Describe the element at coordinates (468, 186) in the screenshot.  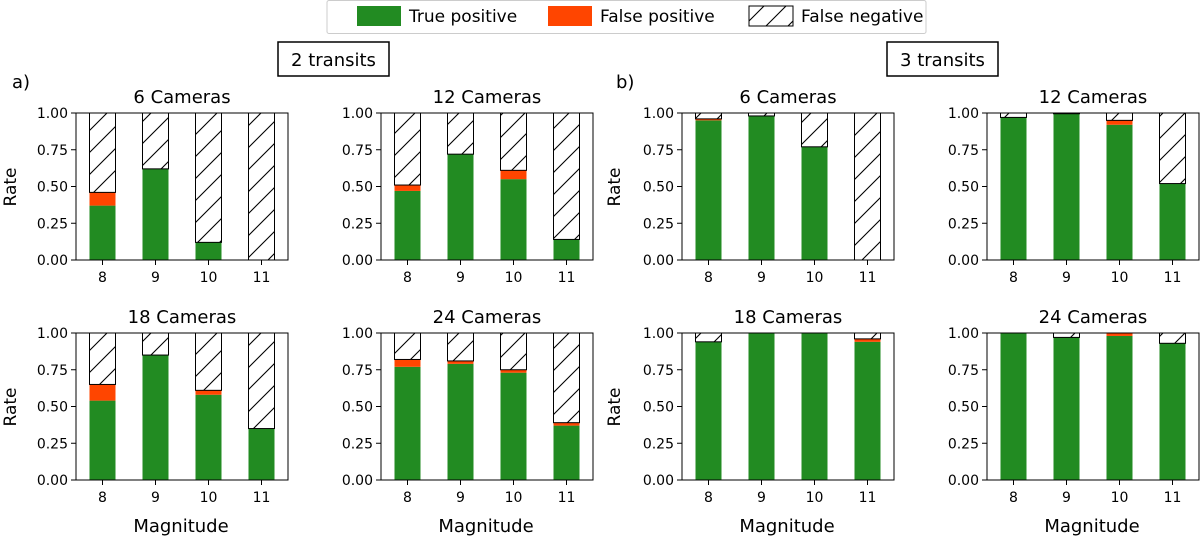
I see `subplot-2-transits-12-cameras: 12 Cameras 0.00 0.25 0.50 0.75 1.00 8 9 10 11` at that location.